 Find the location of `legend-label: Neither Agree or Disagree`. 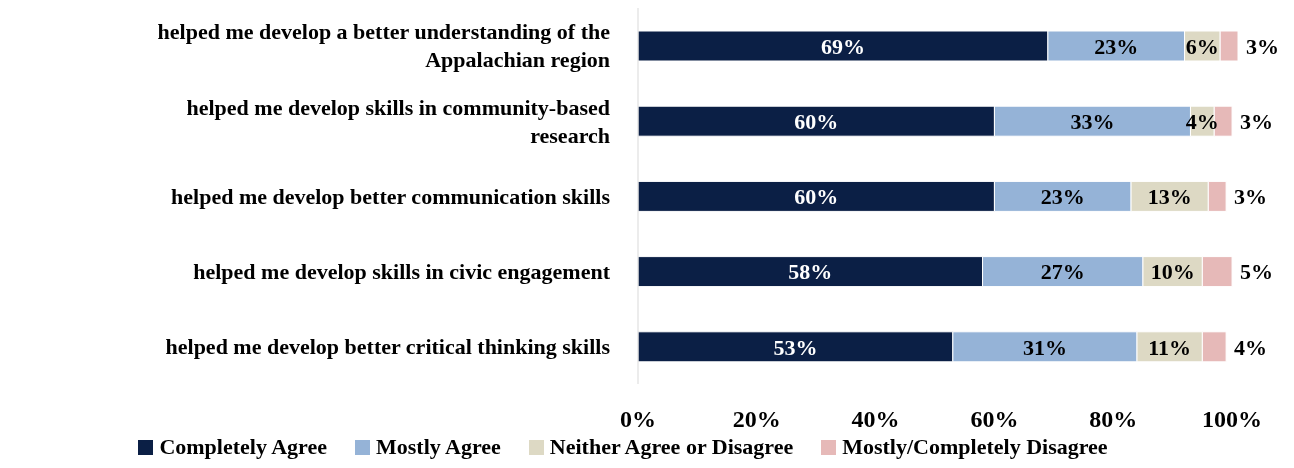

legend-label: Neither Agree or Disagree is located at coordinates (671, 447).